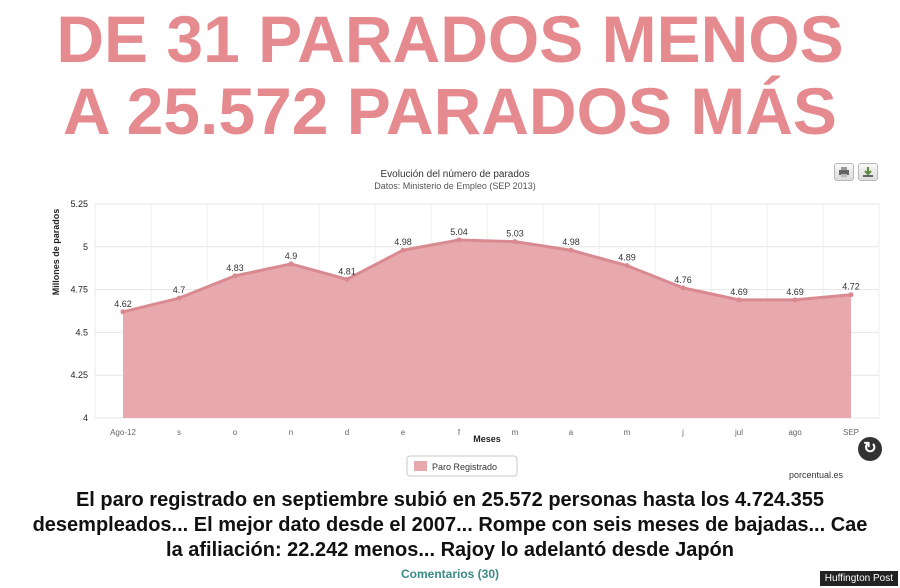  Describe the element at coordinates (459, 232) in the screenshot. I see `data-label: 5.04` at that location.